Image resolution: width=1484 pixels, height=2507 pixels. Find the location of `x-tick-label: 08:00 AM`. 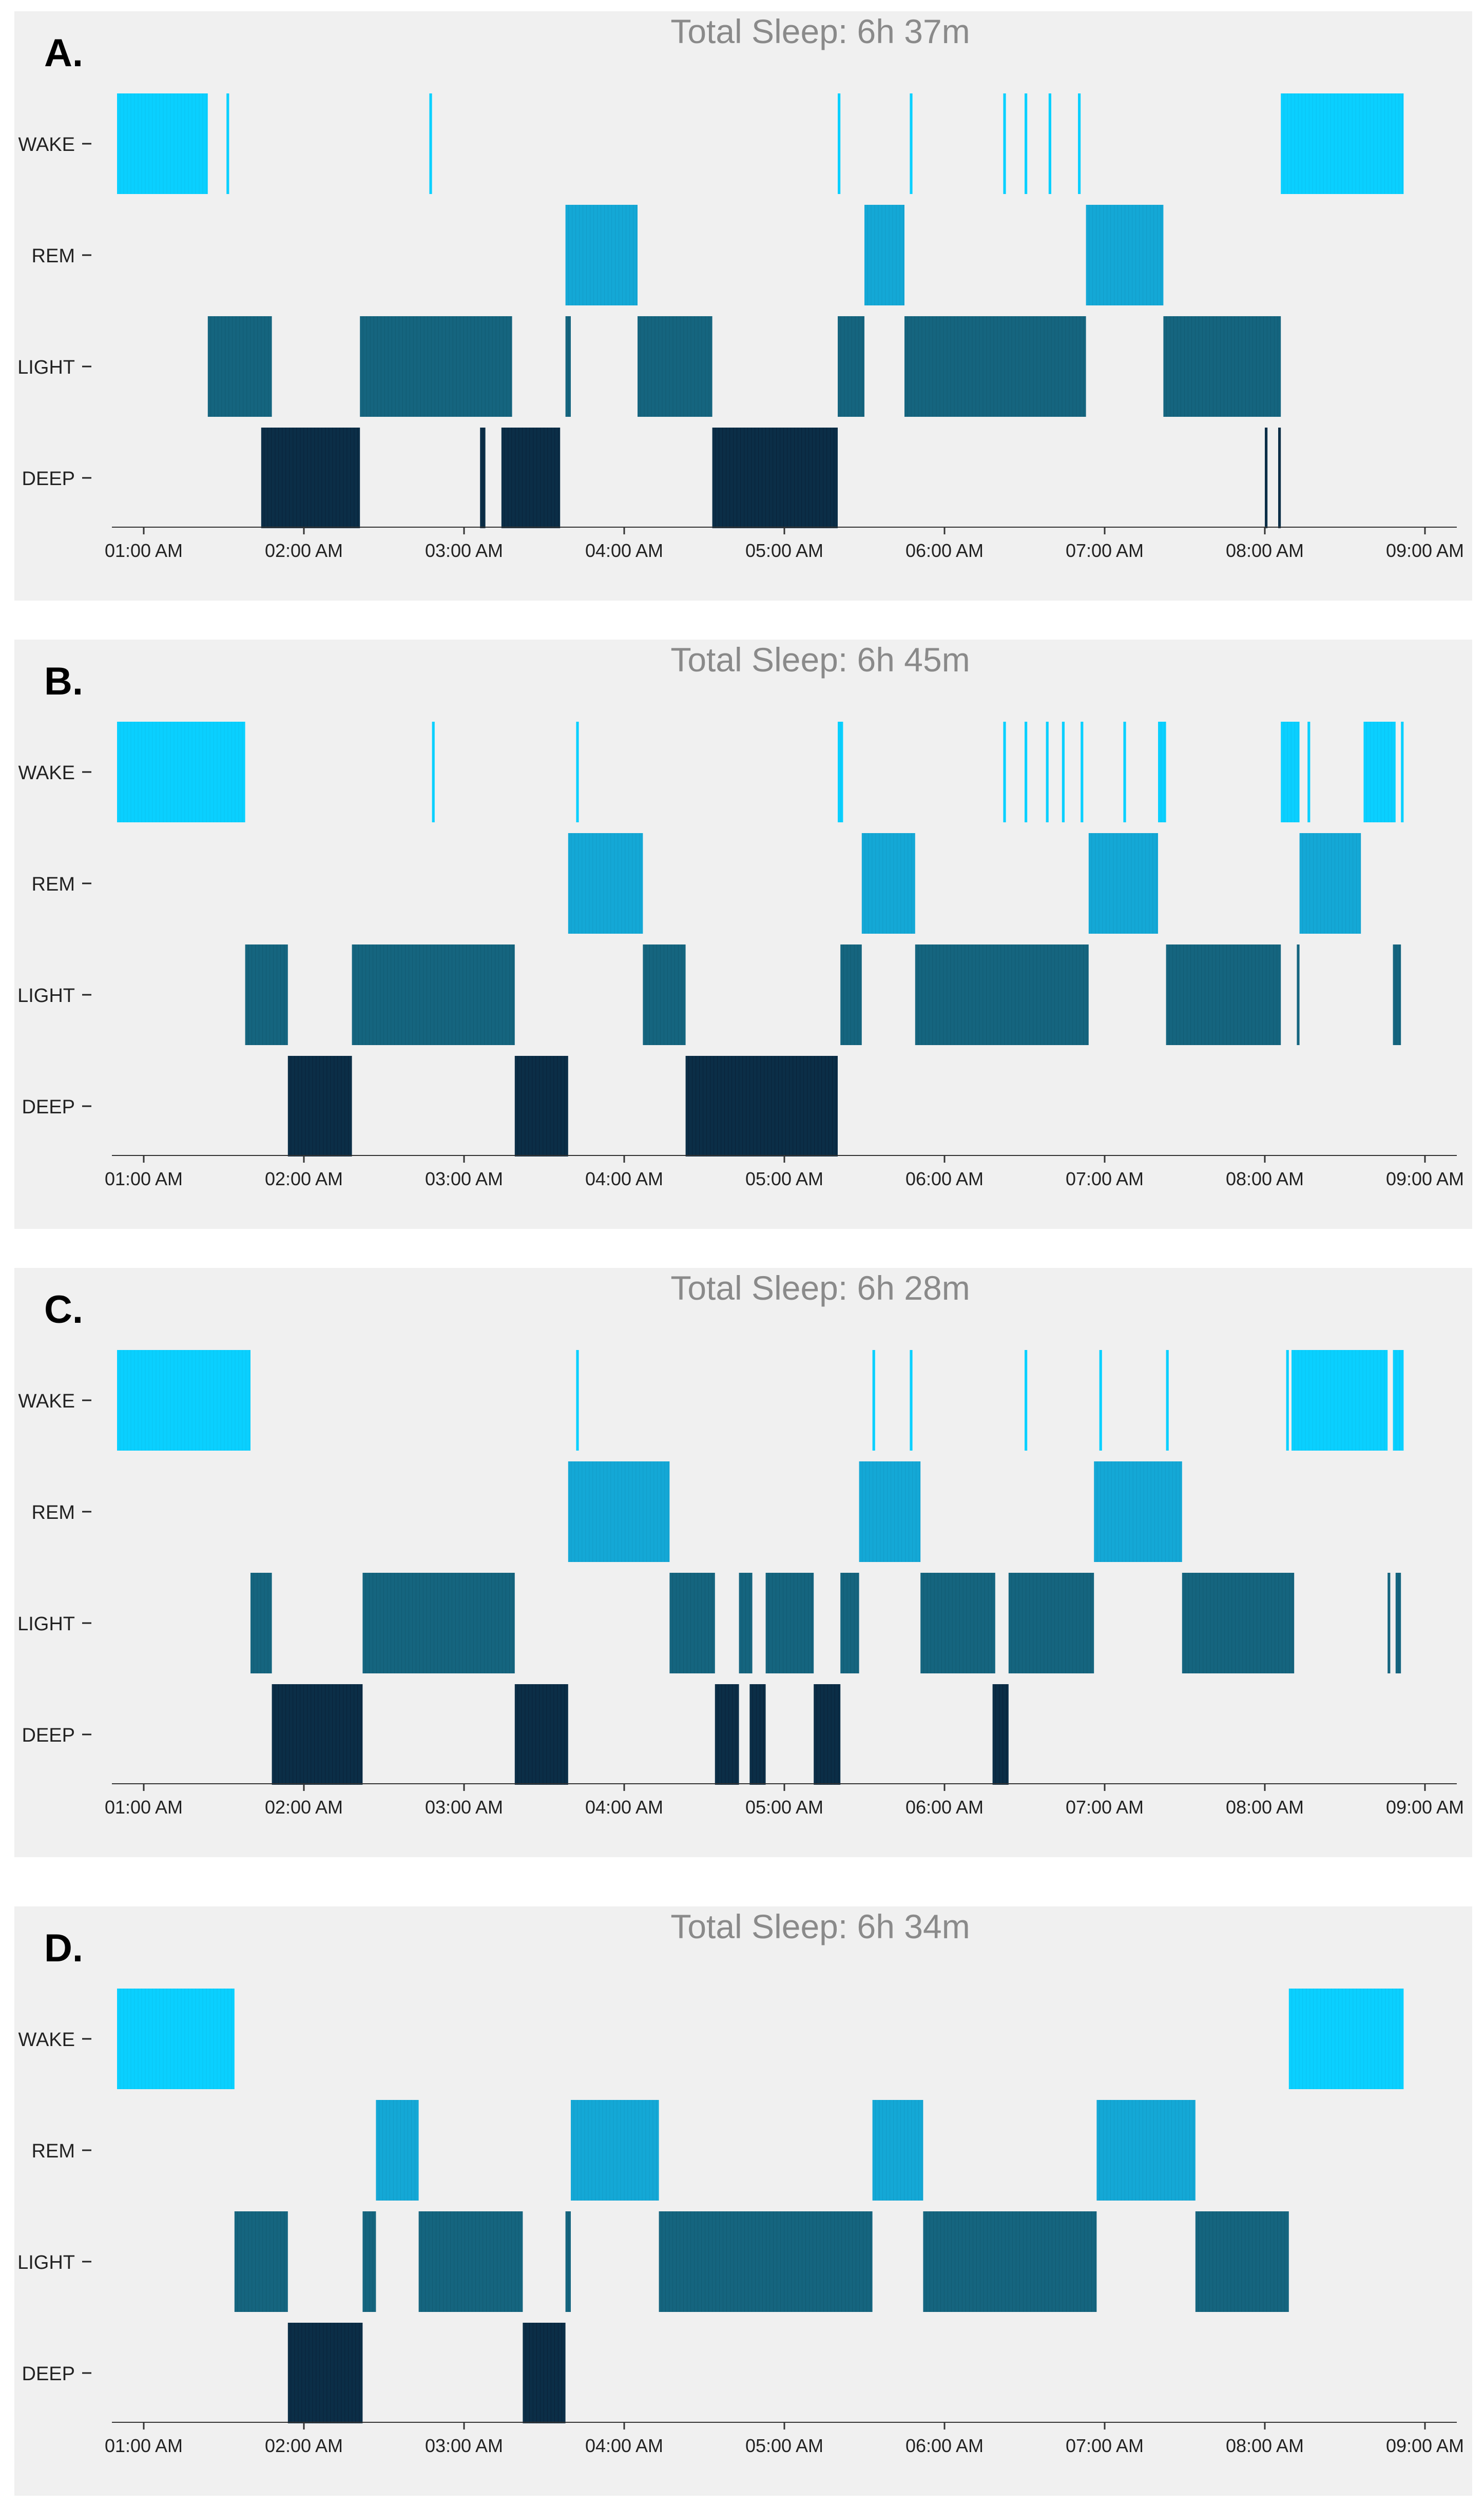

x-tick-label: 08:00 AM is located at coordinates (1265, 1807).